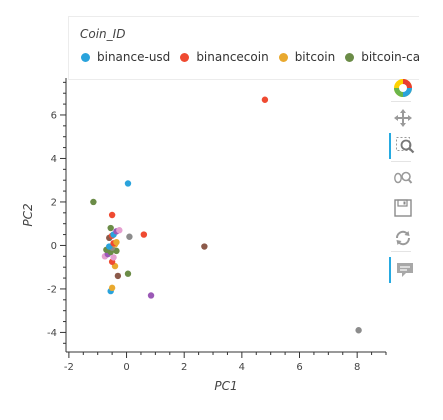  Describe the element at coordinates (103, 34) in the screenshot. I see `legend-title: Coin_ID` at that location.